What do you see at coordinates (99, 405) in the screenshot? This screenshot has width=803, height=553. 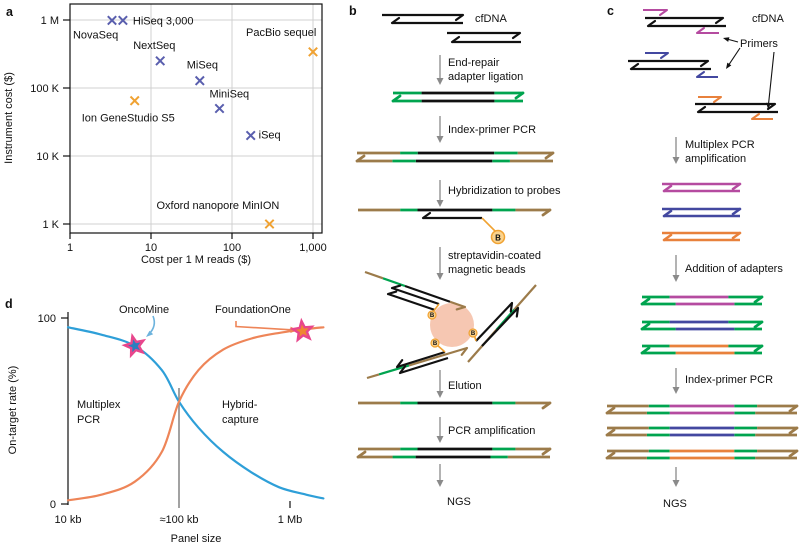 I see `region-label-multiplex-pcr: Multiplex` at bounding box center [99, 405].